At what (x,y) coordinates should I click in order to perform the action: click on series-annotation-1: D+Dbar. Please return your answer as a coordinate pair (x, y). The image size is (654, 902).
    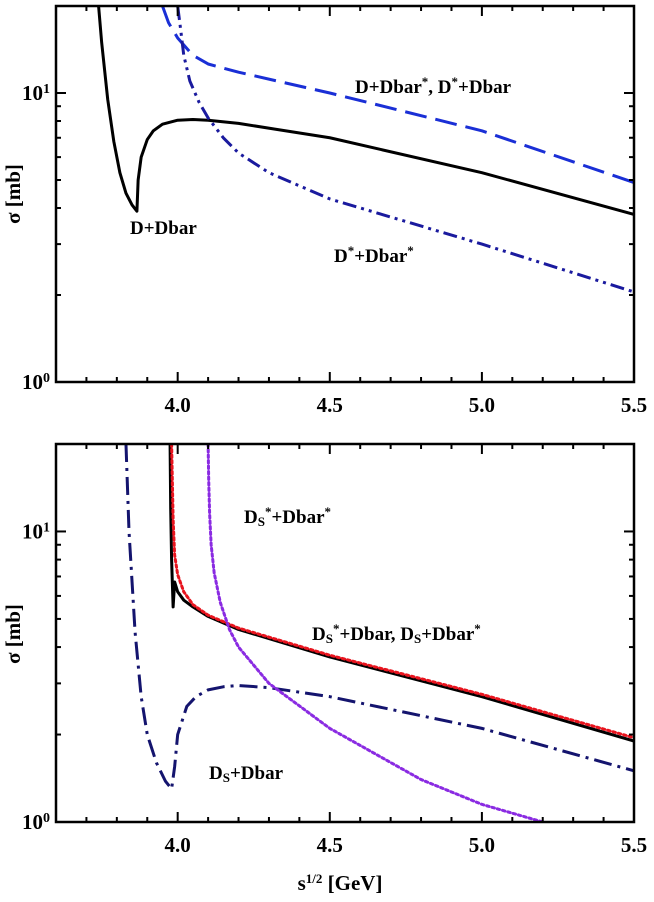
    Looking at the image, I should click on (163, 228).